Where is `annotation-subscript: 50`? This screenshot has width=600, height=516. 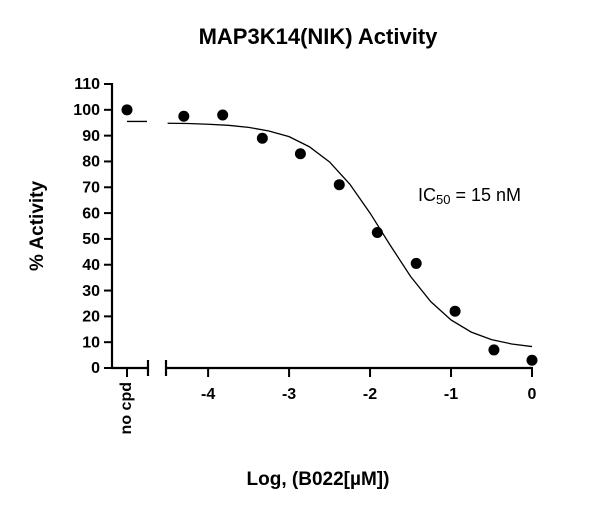 annotation-subscript: 50 is located at coordinates (443, 199).